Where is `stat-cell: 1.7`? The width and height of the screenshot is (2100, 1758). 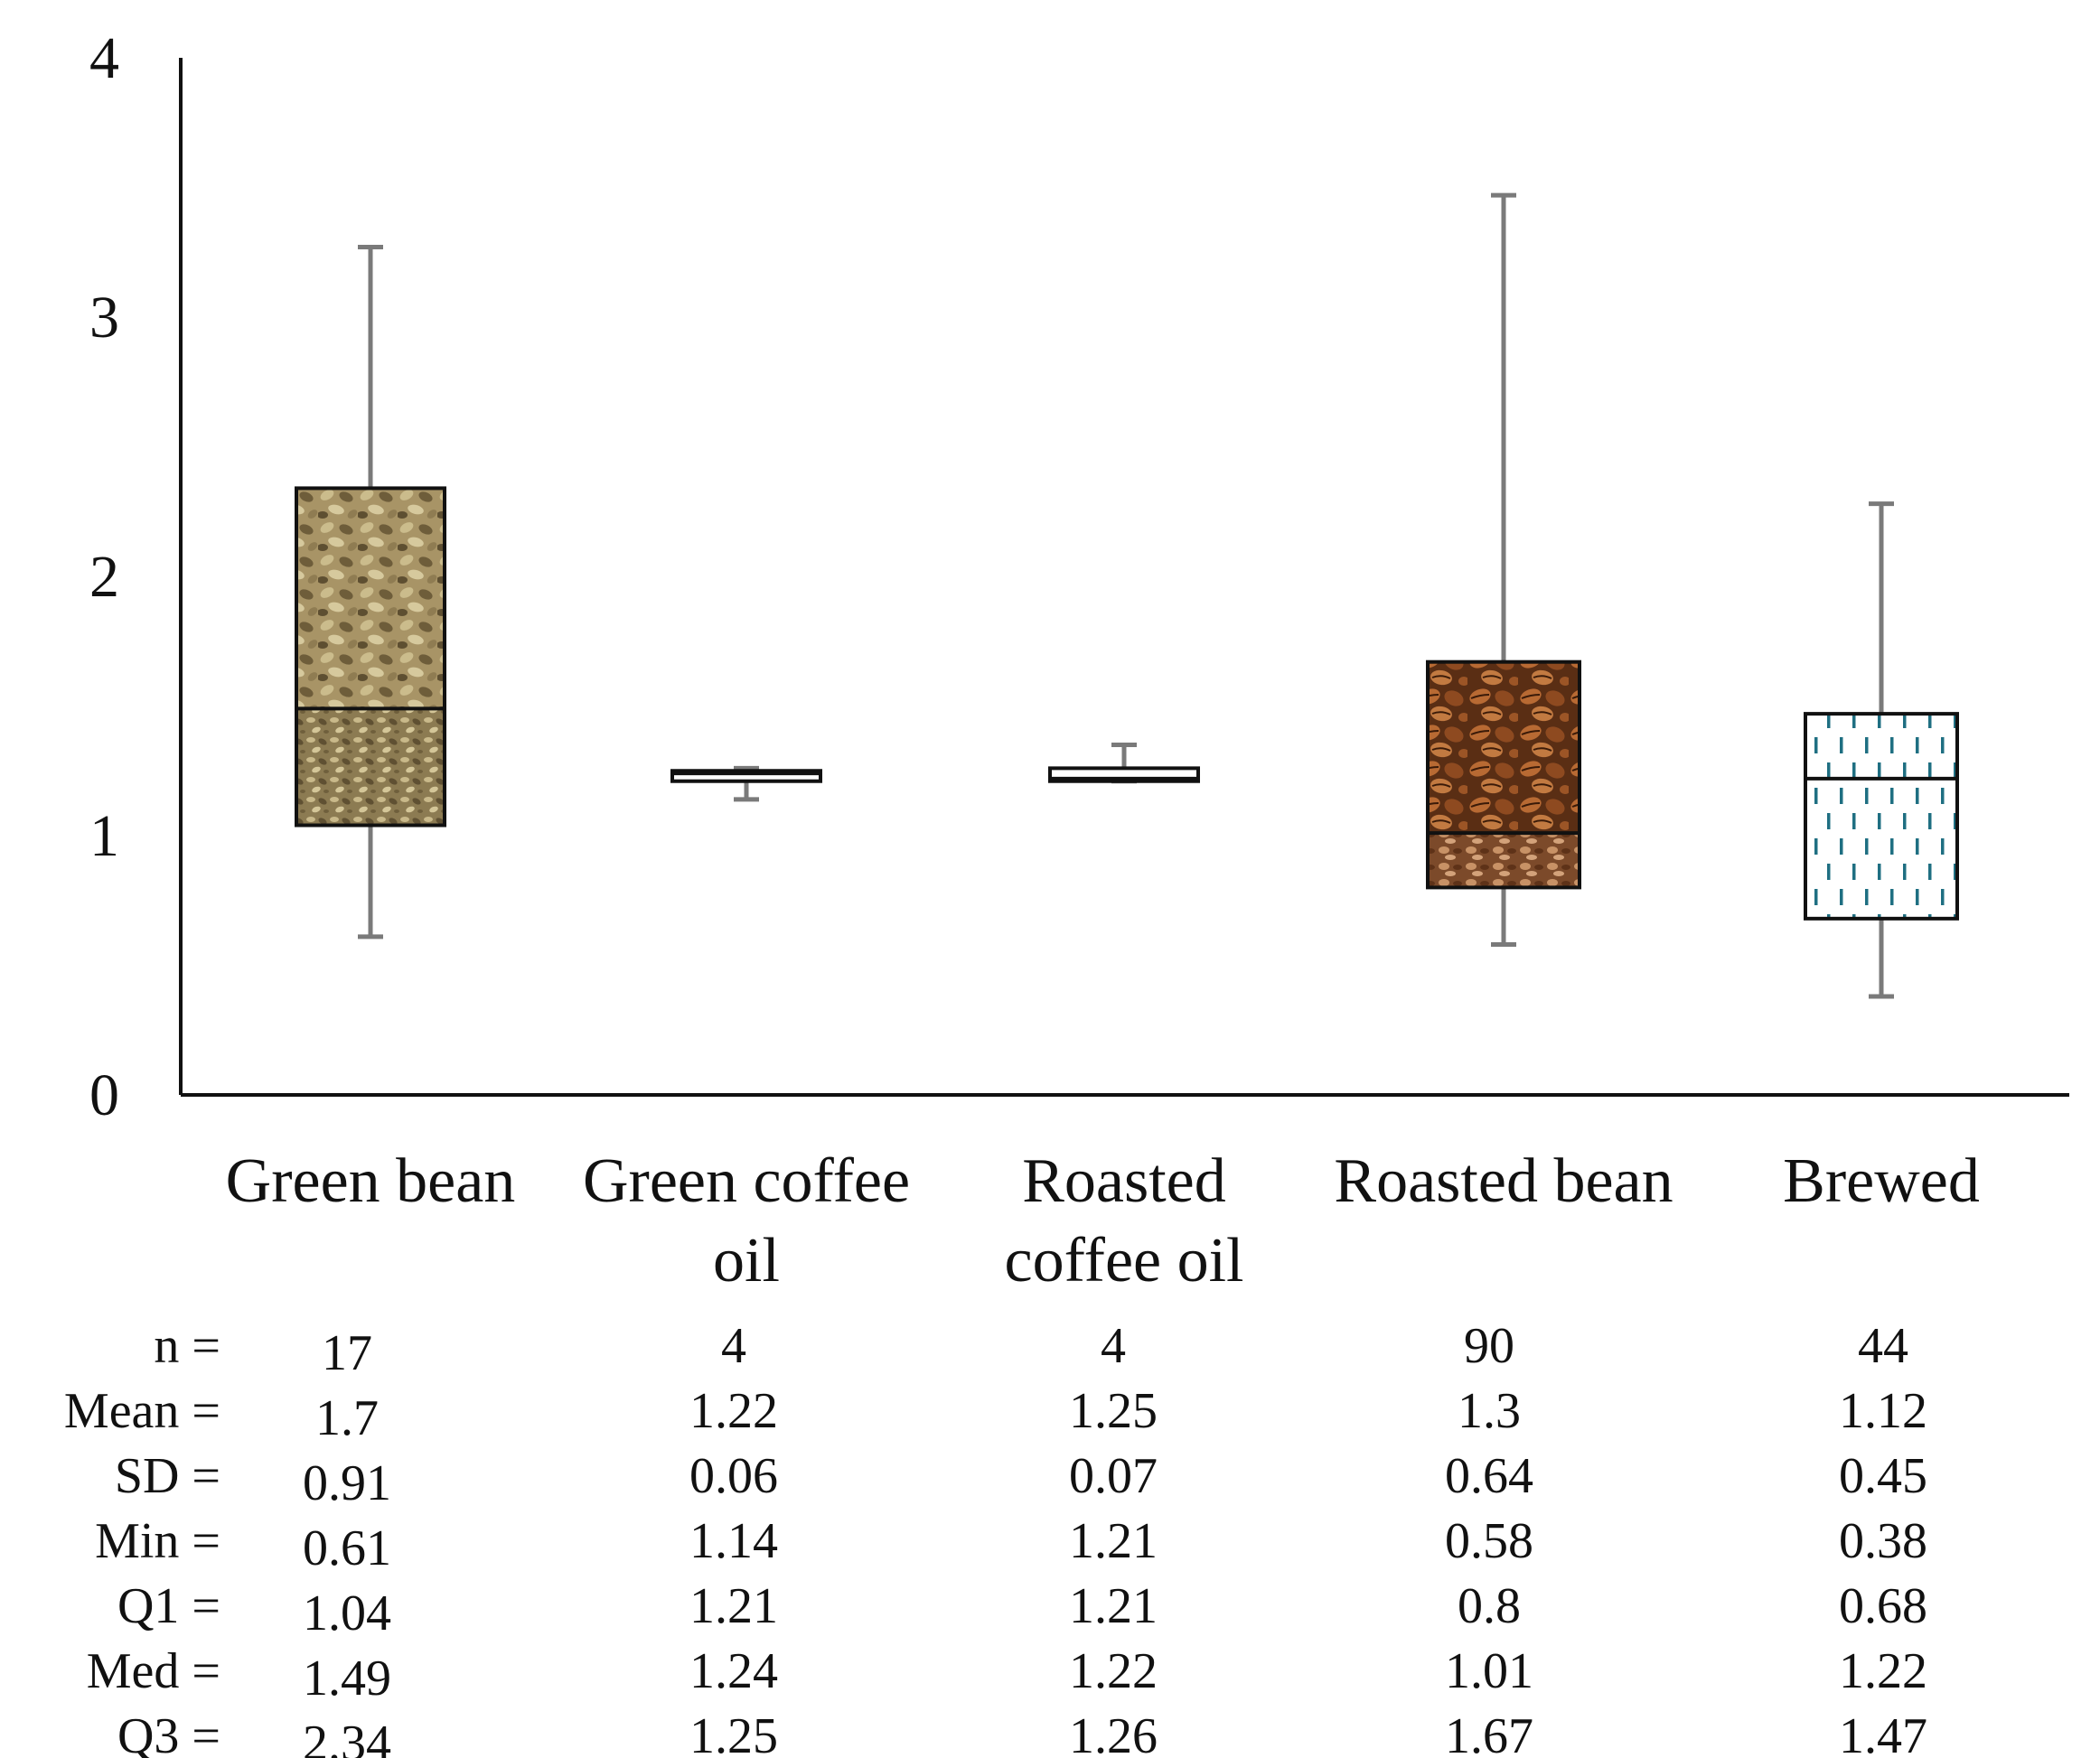
stat-cell: 1.7 is located at coordinates (347, 1418).